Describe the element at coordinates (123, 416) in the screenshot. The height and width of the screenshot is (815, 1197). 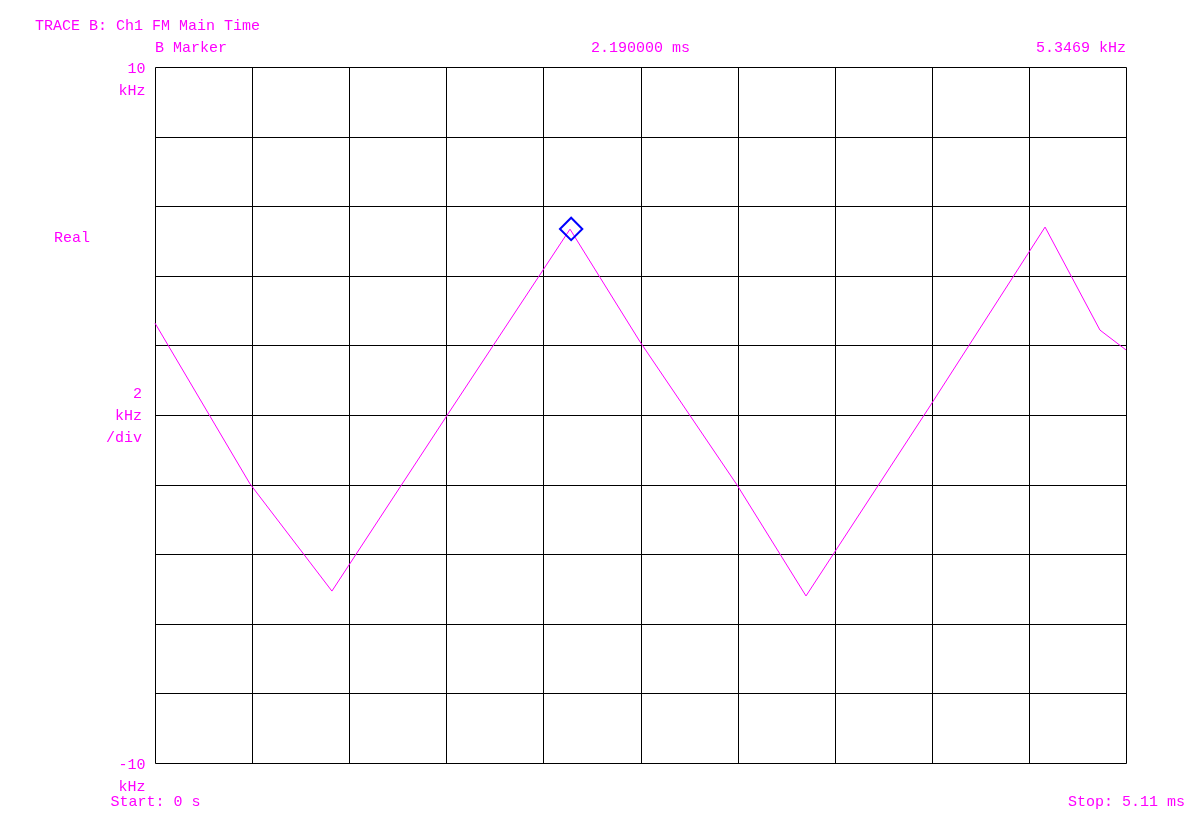
I see `y-axis-title: 2 kHz /div` at that location.